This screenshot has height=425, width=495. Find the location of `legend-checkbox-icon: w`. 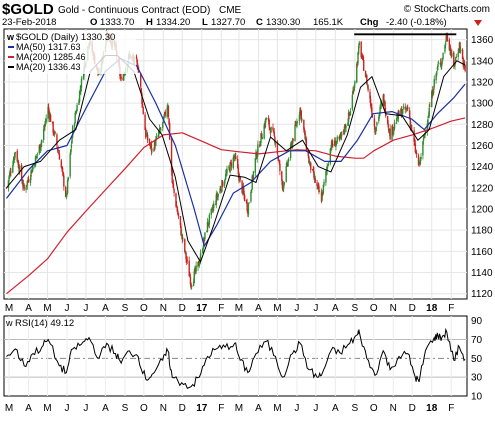

legend-checkbox-icon: w is located at coordinates (10, 37).